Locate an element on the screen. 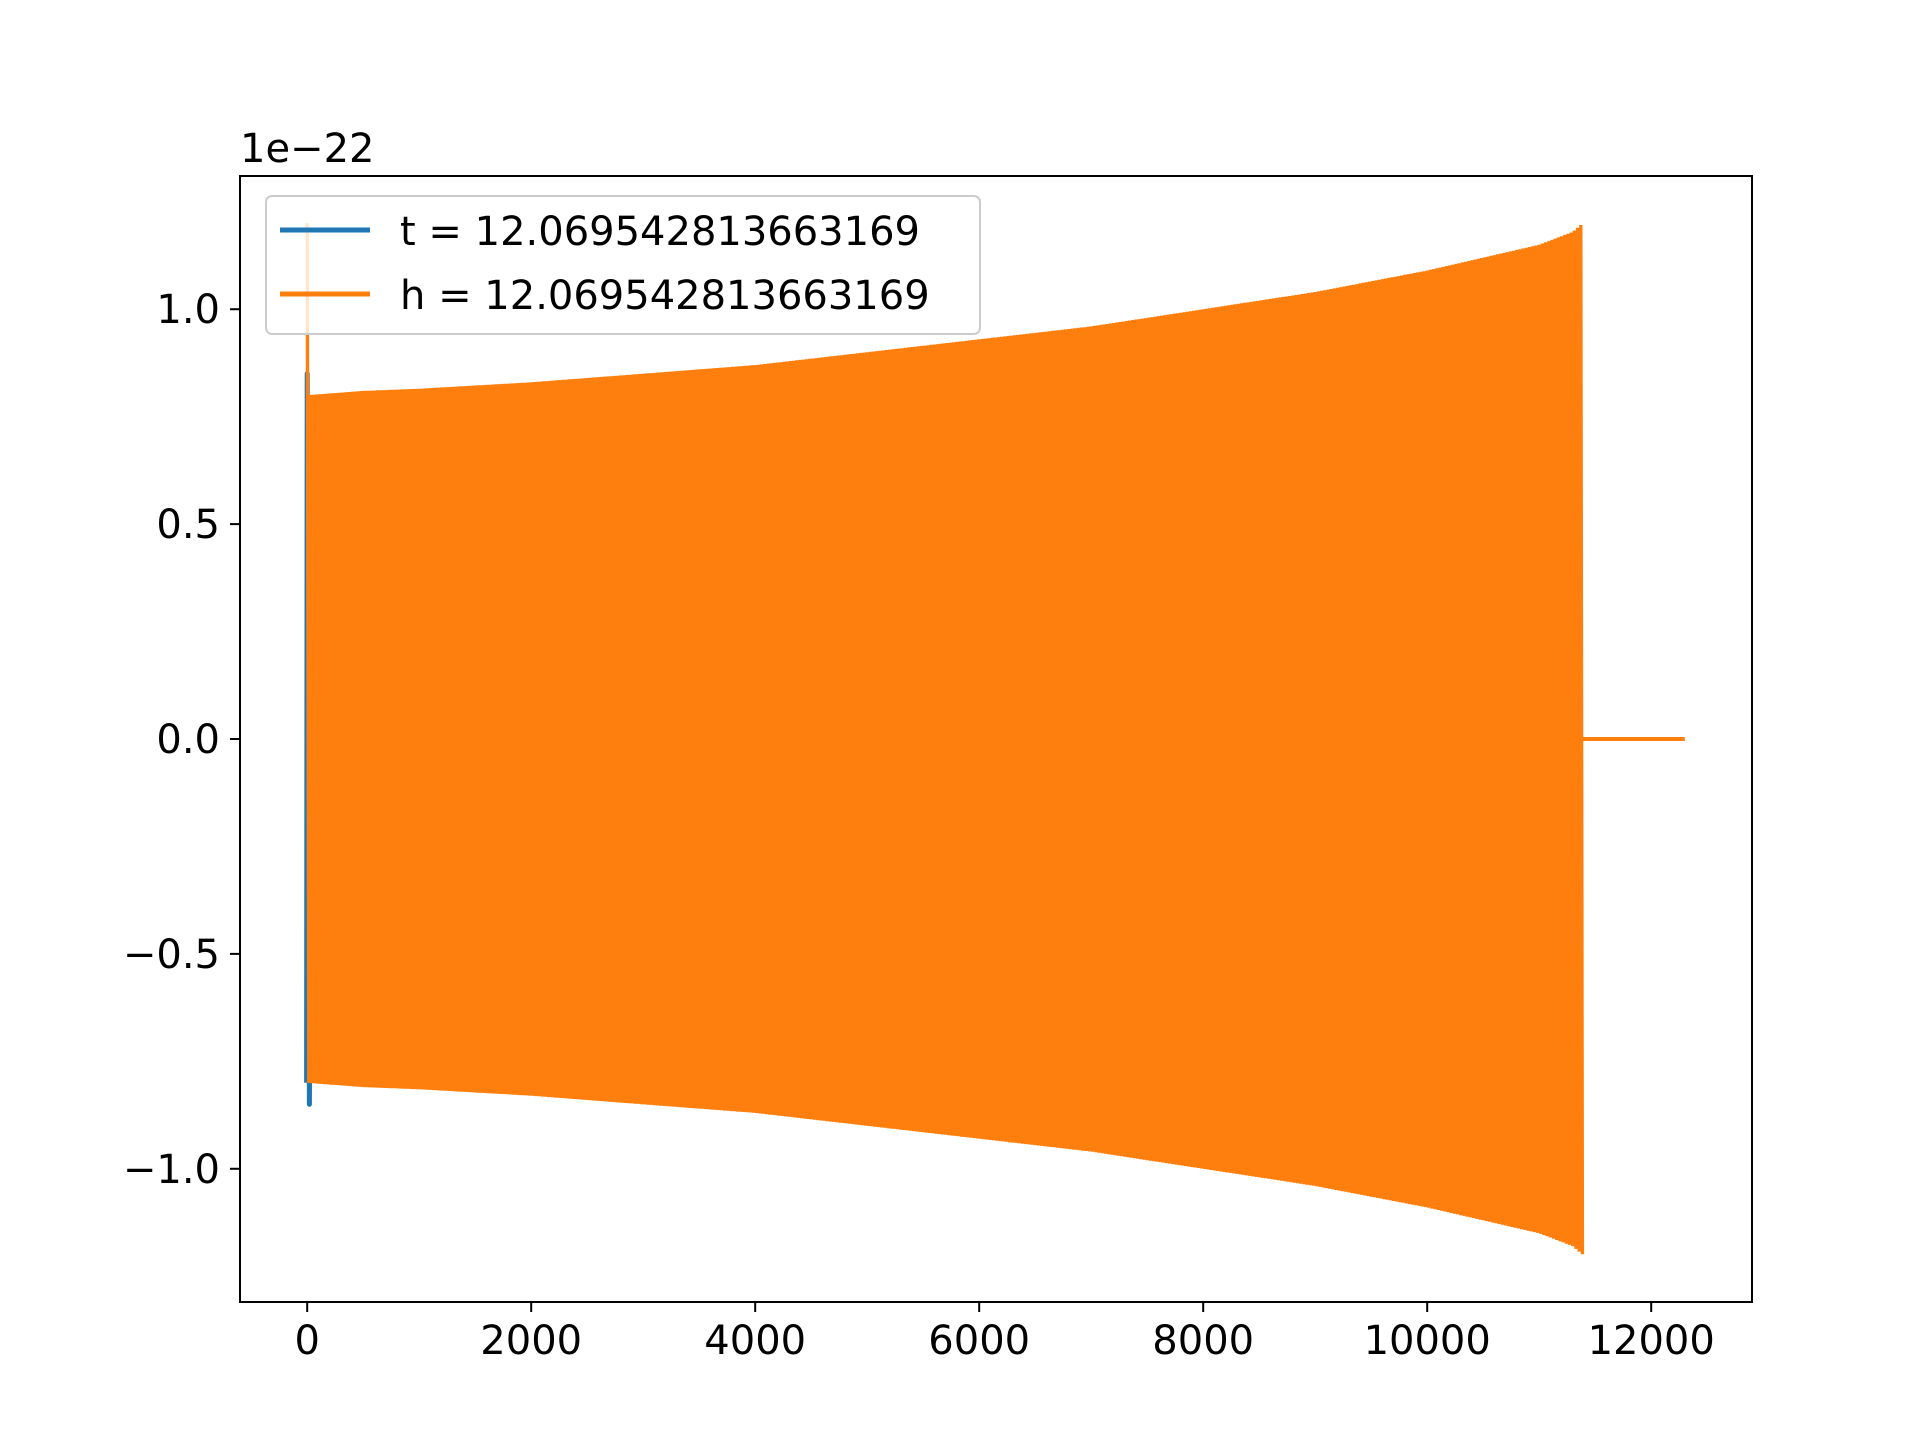  y-tick-label: 1.0 is located at coordinates (188, 310).